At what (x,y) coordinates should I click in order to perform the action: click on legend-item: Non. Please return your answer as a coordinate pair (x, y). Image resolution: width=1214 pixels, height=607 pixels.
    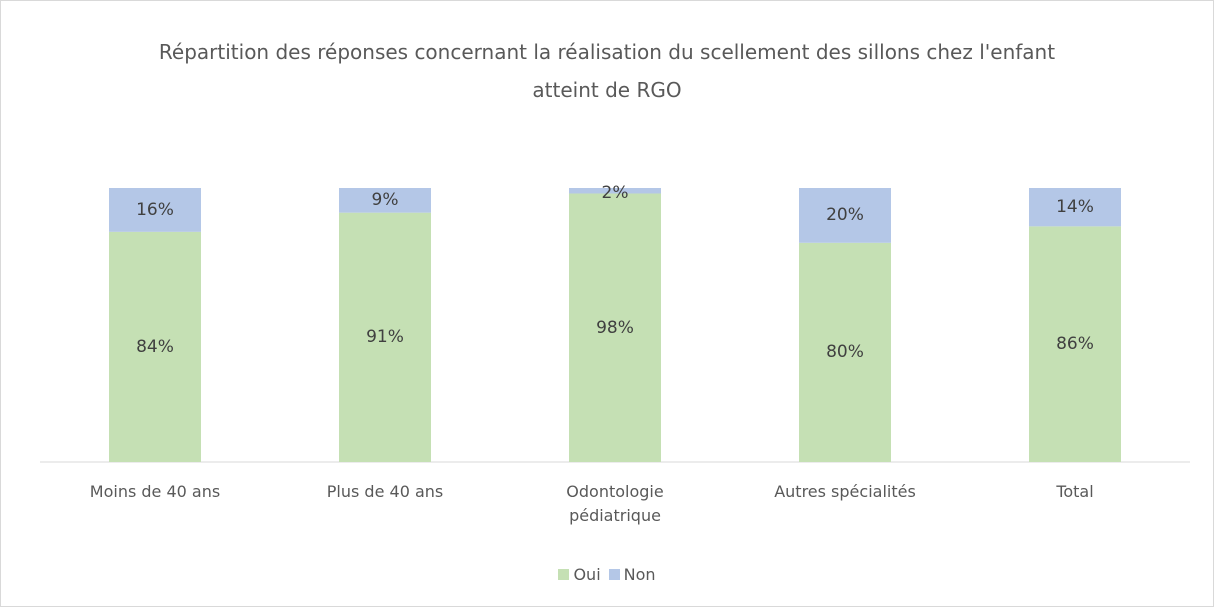
    Looking at the image, I should click on (632, 574).